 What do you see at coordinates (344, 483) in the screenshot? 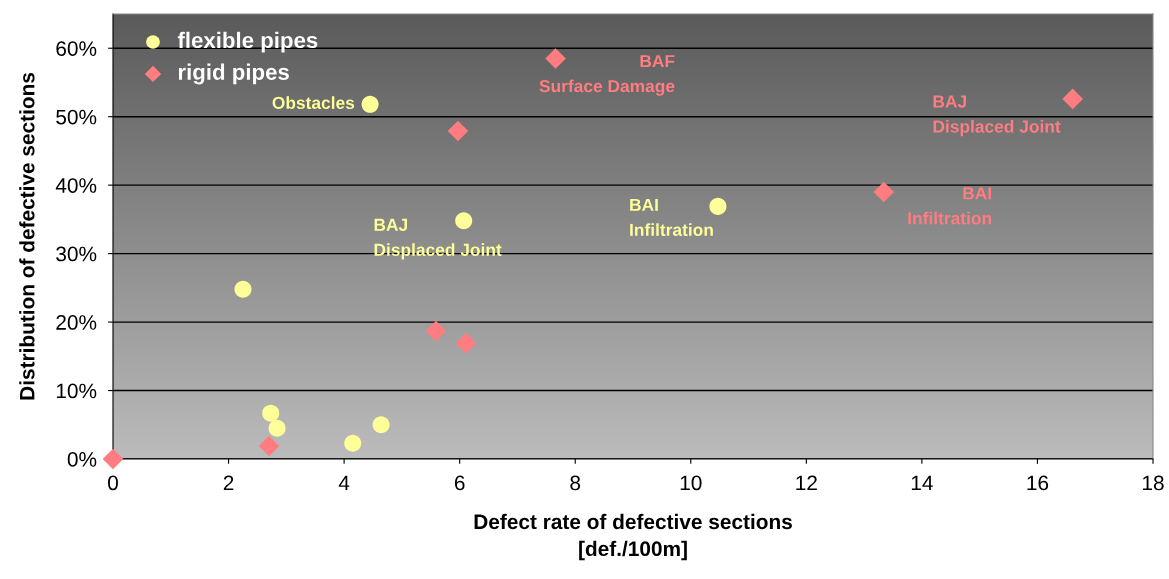
I see `x-tick-label: 4` at bounding box center [344, 483].